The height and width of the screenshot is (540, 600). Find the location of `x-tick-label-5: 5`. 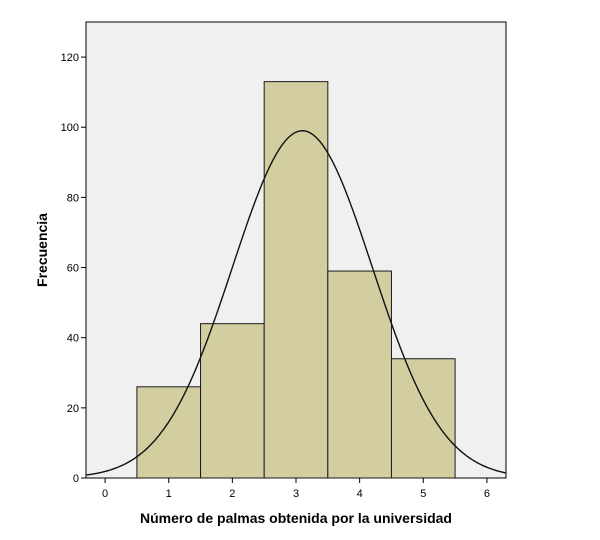

x-tick-label-5: 5 is located at coordinates (423, 494).